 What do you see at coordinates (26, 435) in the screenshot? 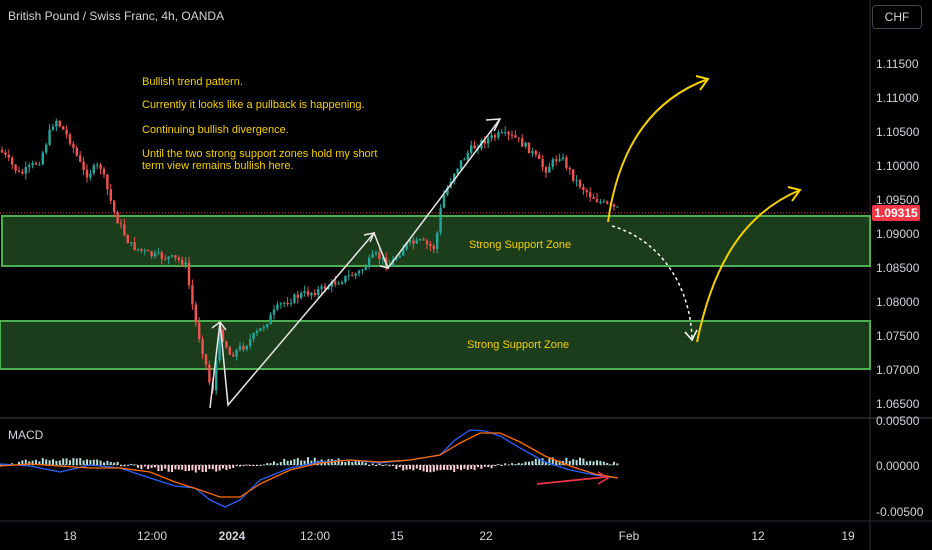
I see `macd-label: MACD` at bounding box center [26, 435].